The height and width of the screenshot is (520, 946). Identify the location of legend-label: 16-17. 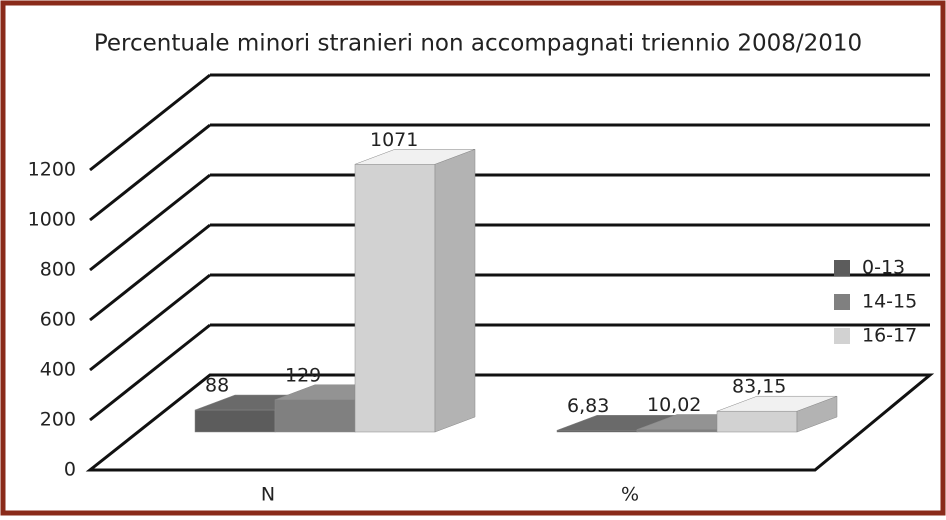
(889, 336).